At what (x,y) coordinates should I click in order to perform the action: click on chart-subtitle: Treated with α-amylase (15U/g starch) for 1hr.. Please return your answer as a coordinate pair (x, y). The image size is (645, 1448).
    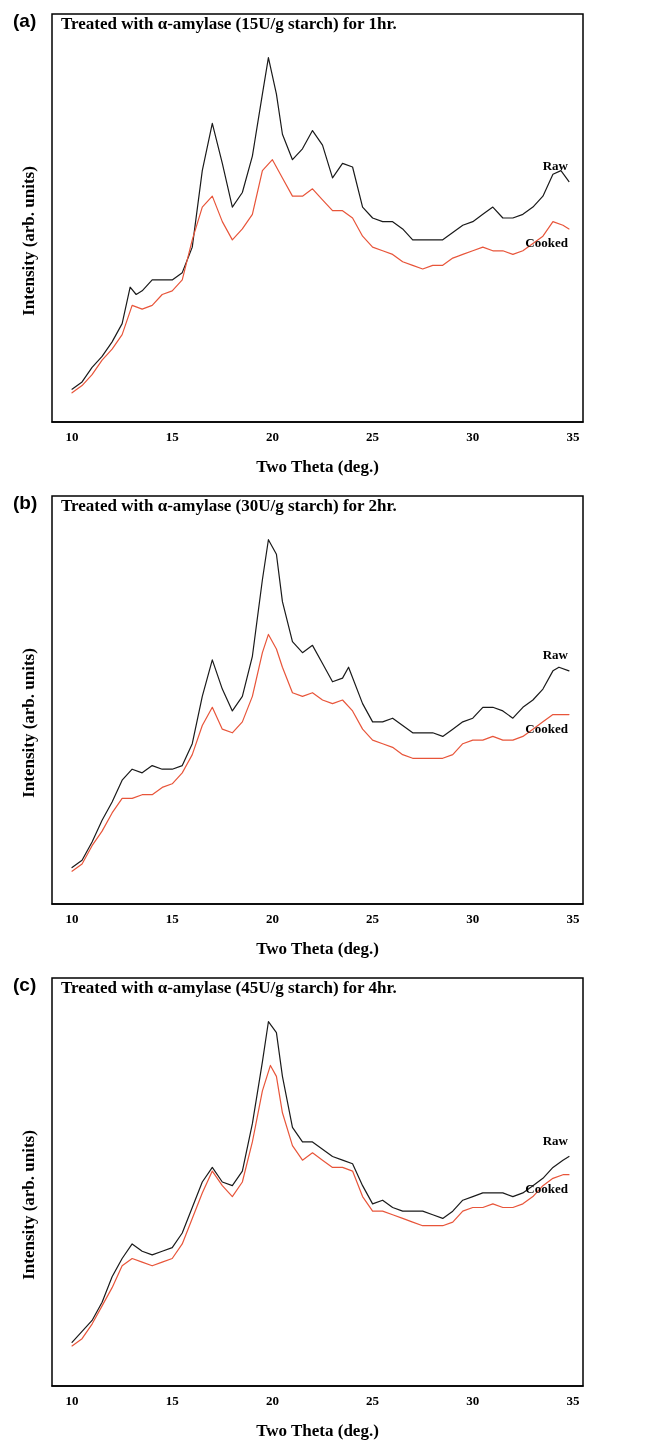
    Looking at the image, I should click on (229, 23).